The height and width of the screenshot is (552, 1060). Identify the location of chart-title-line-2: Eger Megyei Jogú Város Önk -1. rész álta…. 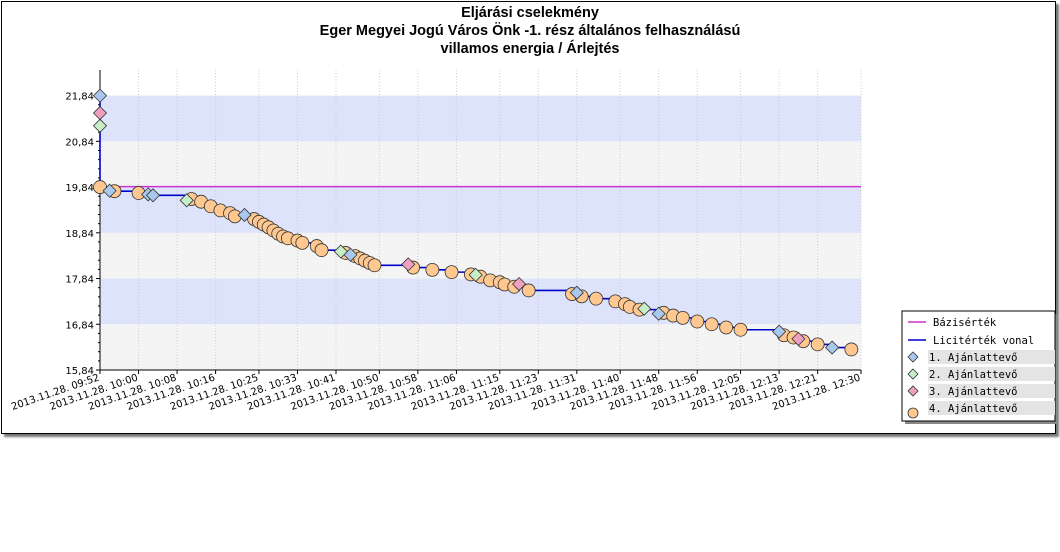
(530, 31).